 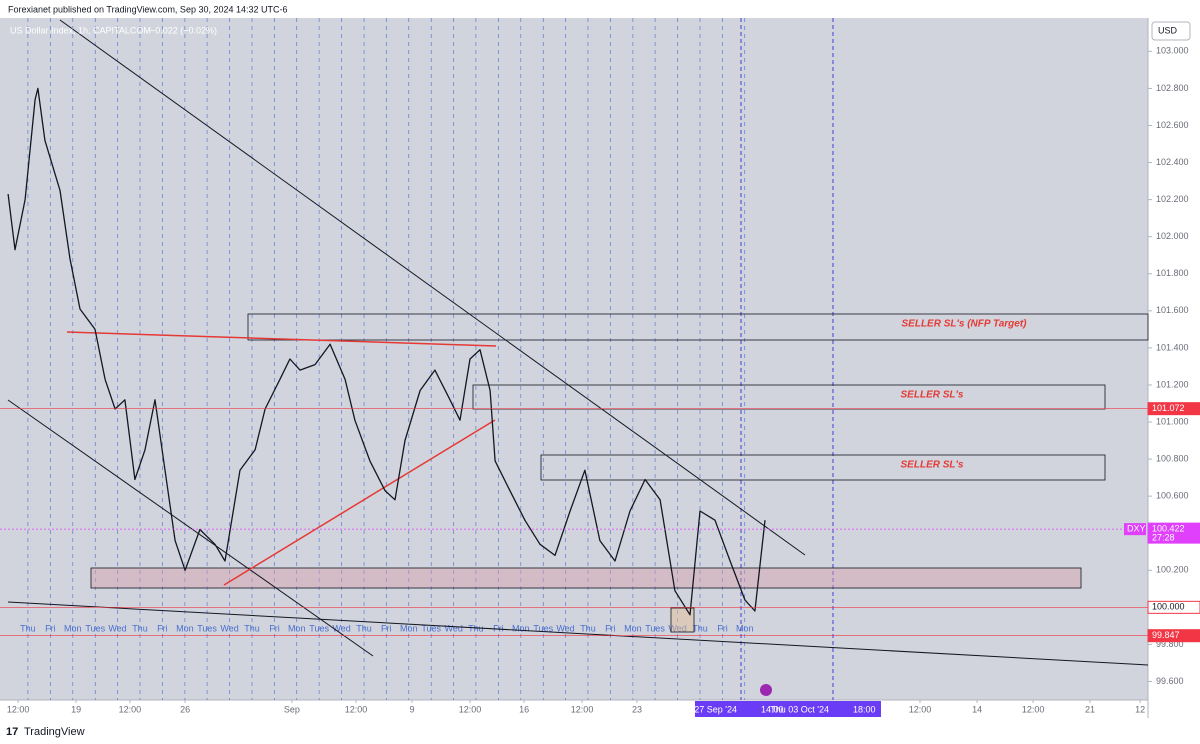 What do you see at coordinates (1163, 538) in the screenshot?
I see `countdown: 27:28` at bounding box center [1163, 538].